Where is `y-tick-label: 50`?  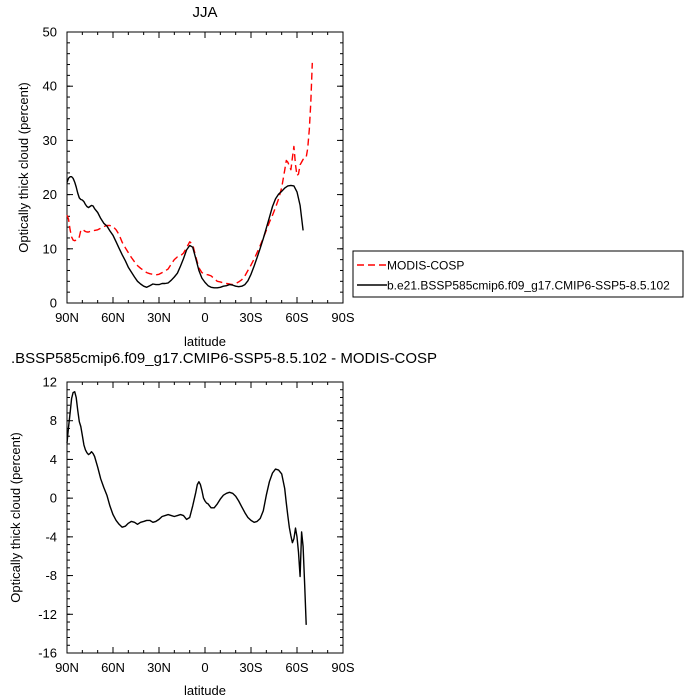
y-tick-label: 50 is located at coordinates (50, 32).